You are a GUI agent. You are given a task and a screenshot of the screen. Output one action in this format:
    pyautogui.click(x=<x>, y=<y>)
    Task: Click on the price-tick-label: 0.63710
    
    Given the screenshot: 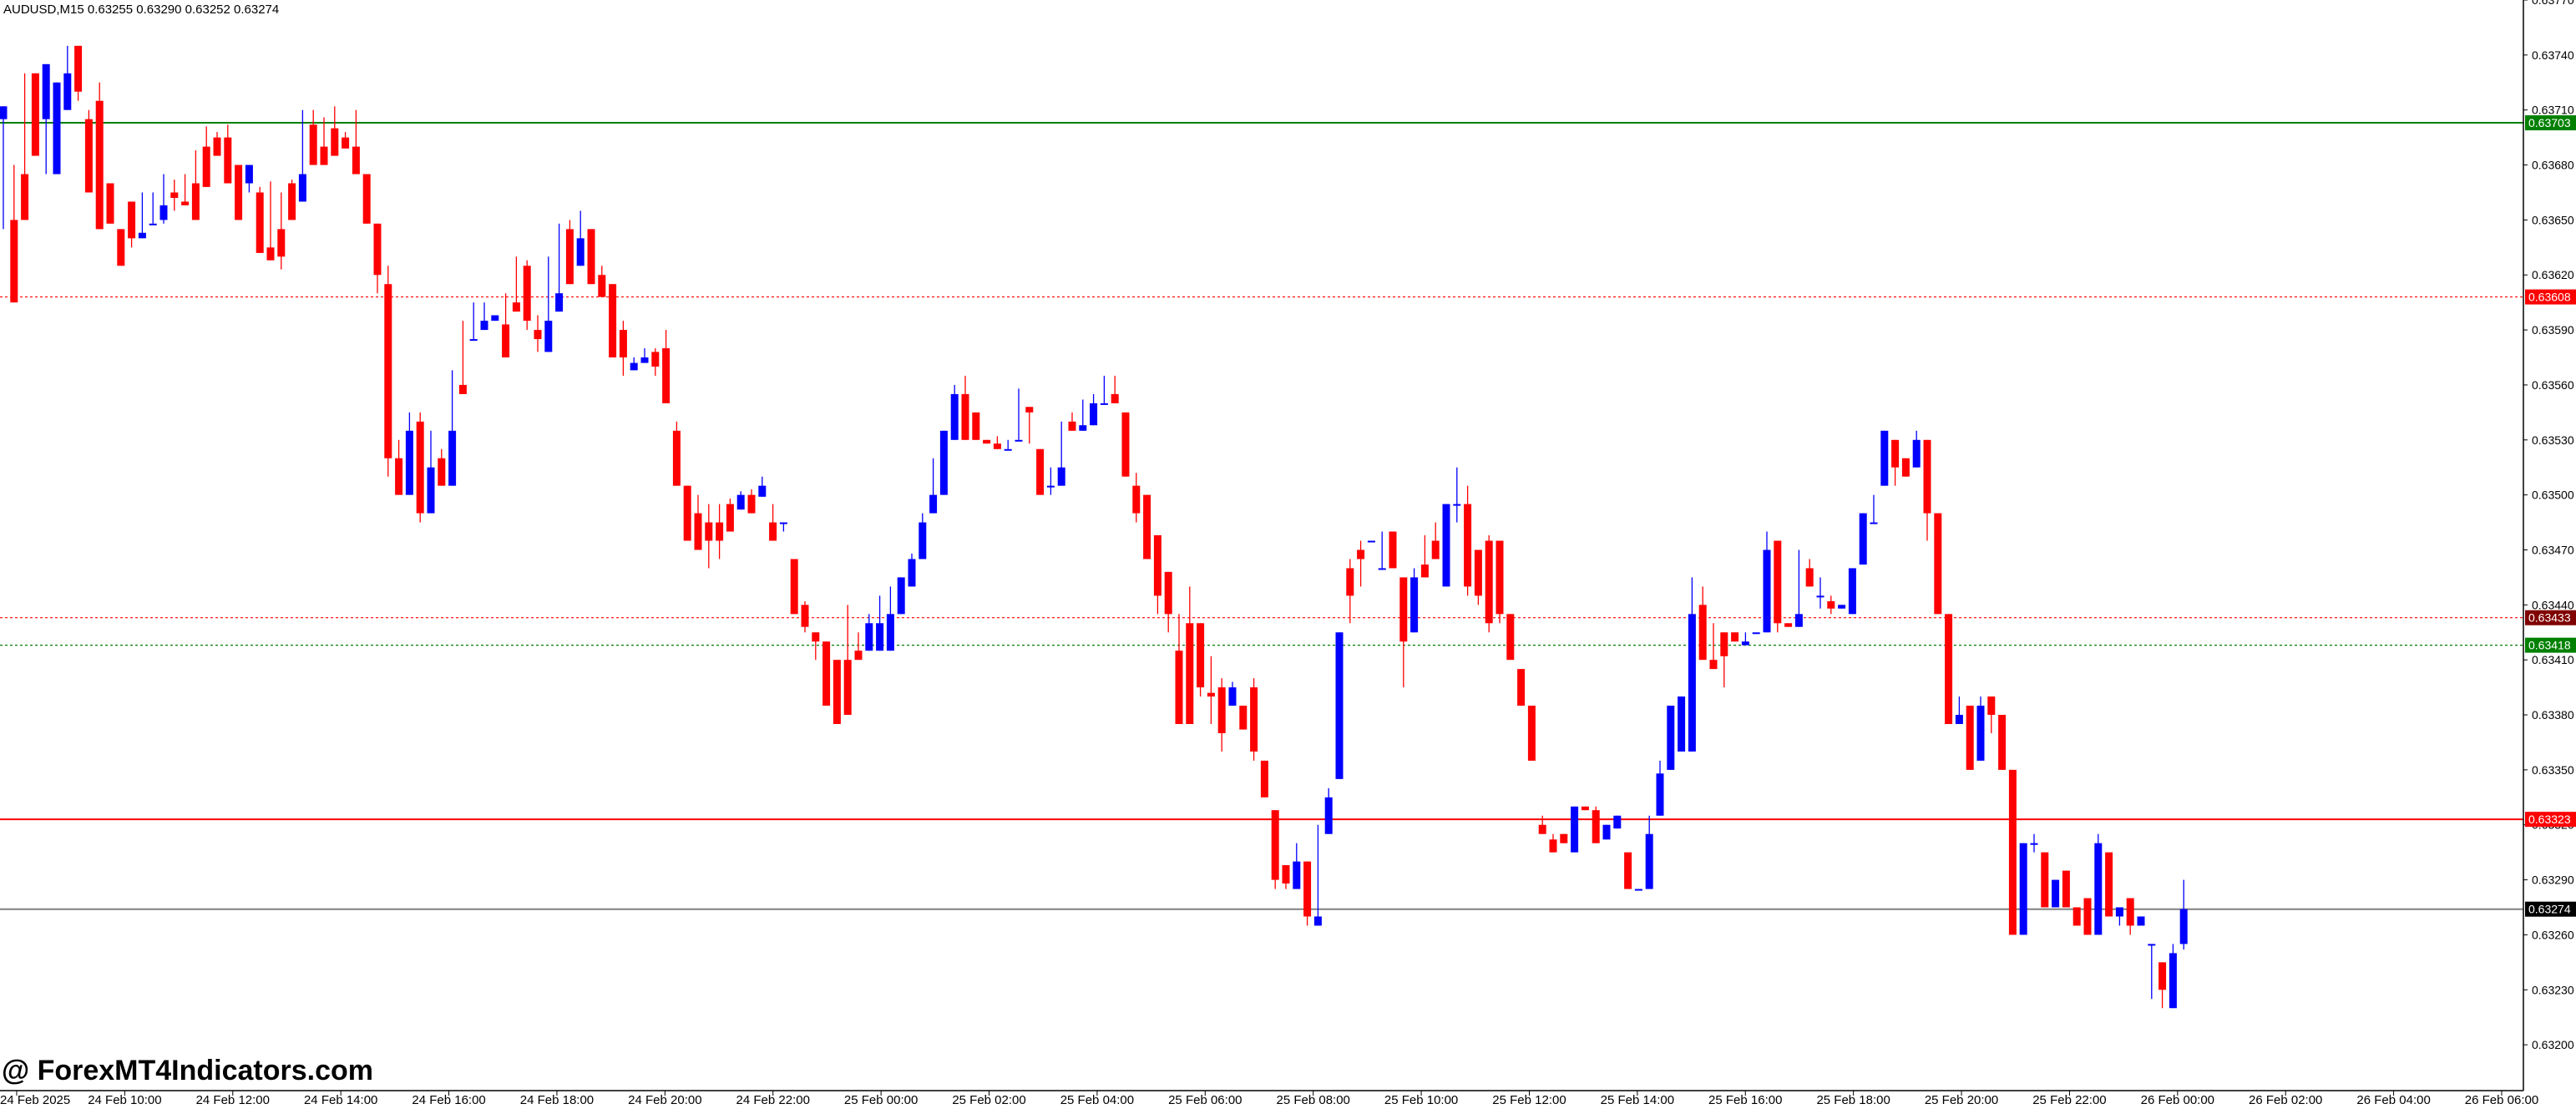 What is the action you would take?
    pyautogui.click(x=2553, y=110)
    